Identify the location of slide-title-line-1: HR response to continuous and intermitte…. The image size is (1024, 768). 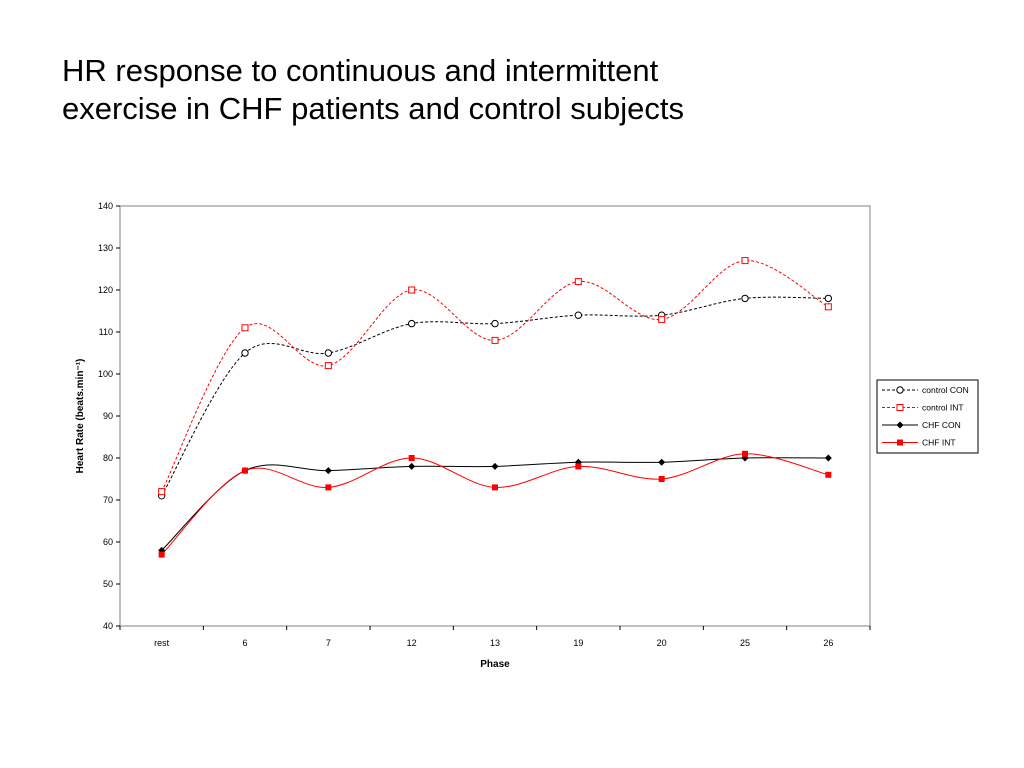
(360, 70).